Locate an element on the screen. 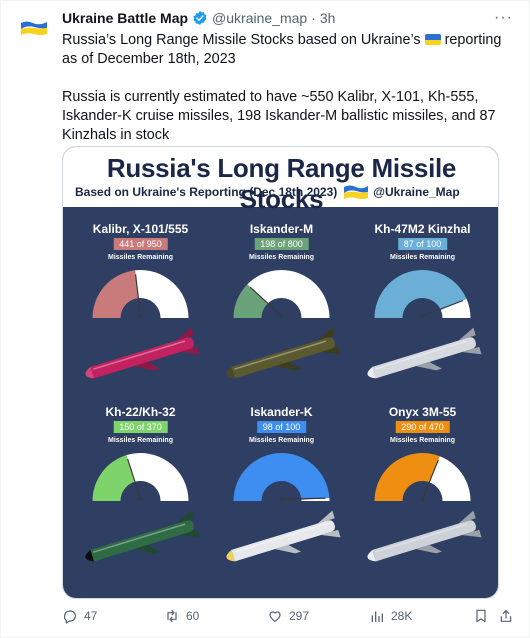 This screenshot has width=530, height=638. share-button is located at coordinates (509, 616).